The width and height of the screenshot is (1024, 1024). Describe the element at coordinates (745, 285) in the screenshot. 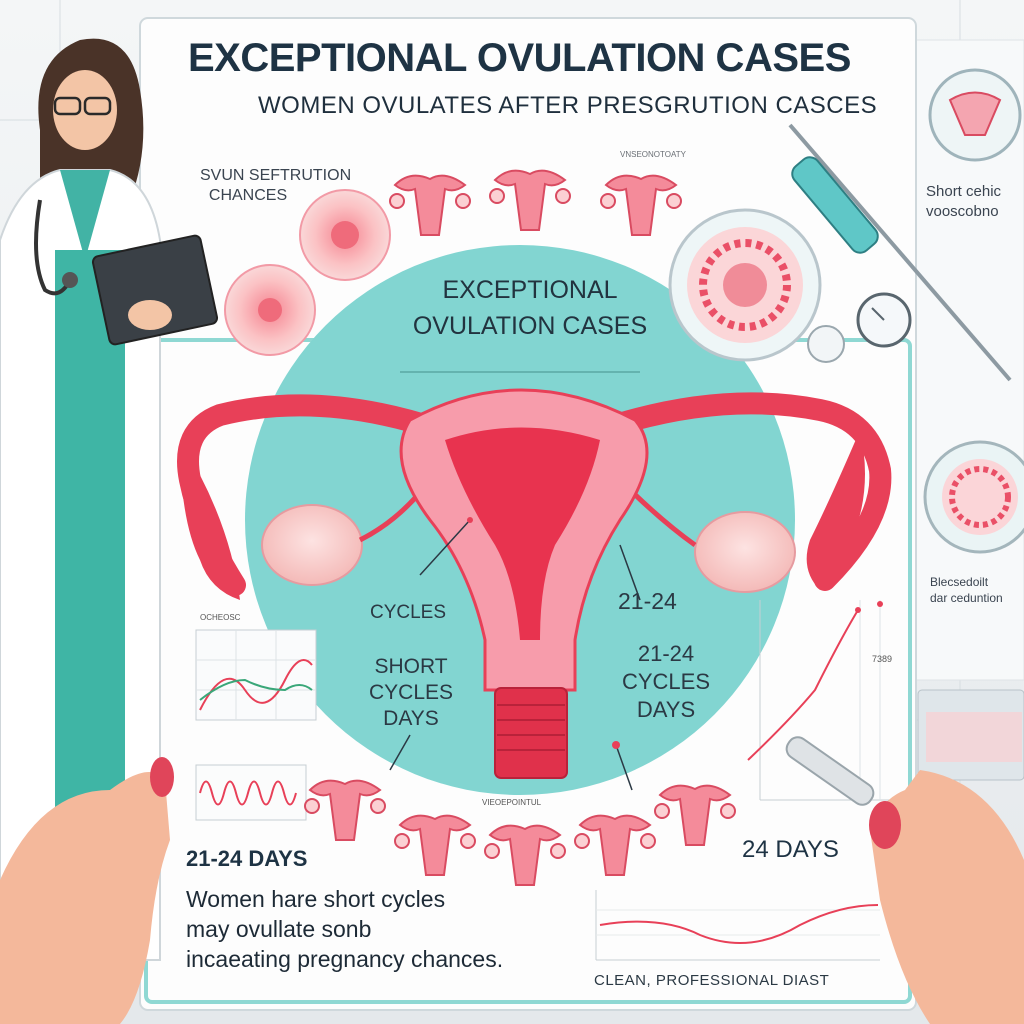

I see `petri-dish-illustration` at that location.